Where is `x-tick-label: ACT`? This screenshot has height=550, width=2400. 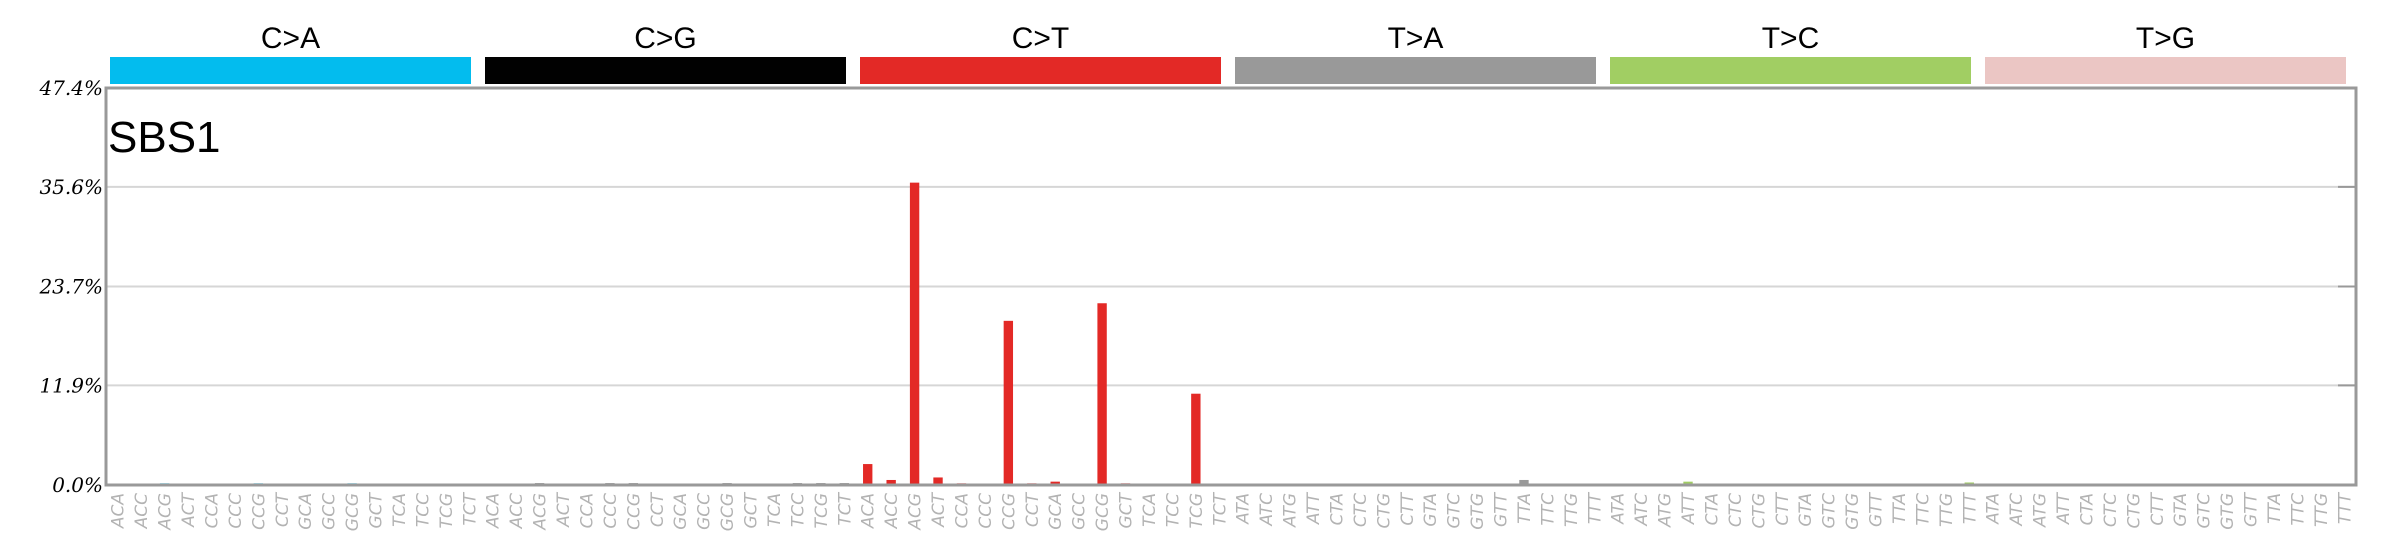 x-tick-label: ACT is located at coordinates (939, 509).